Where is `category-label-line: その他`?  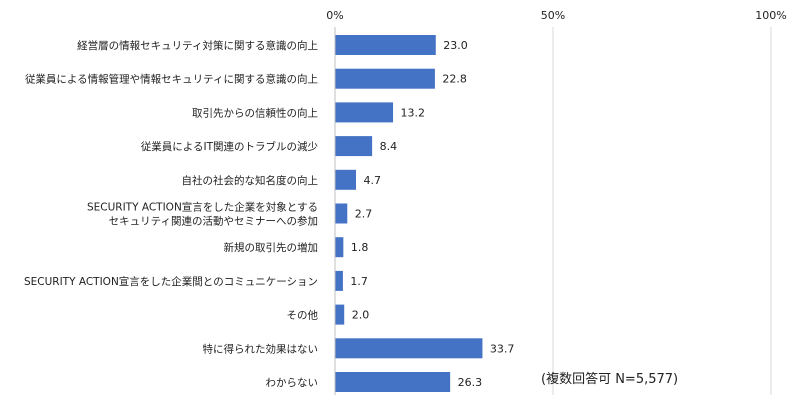 category-label-line: その他 is located at coordinates (303, 315).